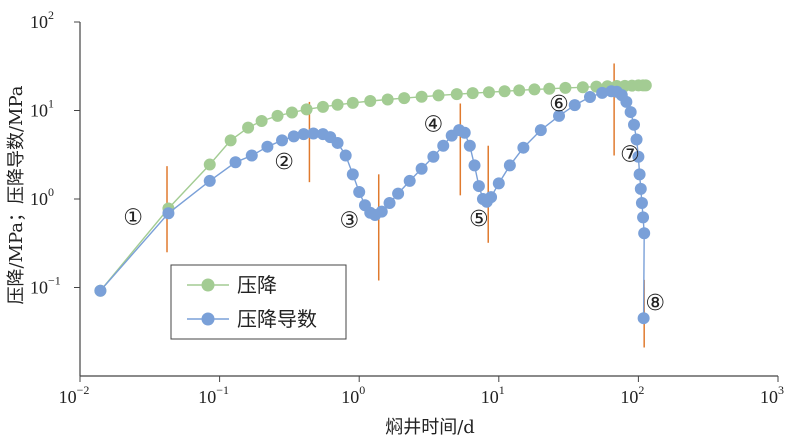 The width and height of the screenshot is (800, 445). What do you see at coordinates (349, 220) in the screenshot?
I see `stage-annotation: ③` at bounding box center [349, 220].